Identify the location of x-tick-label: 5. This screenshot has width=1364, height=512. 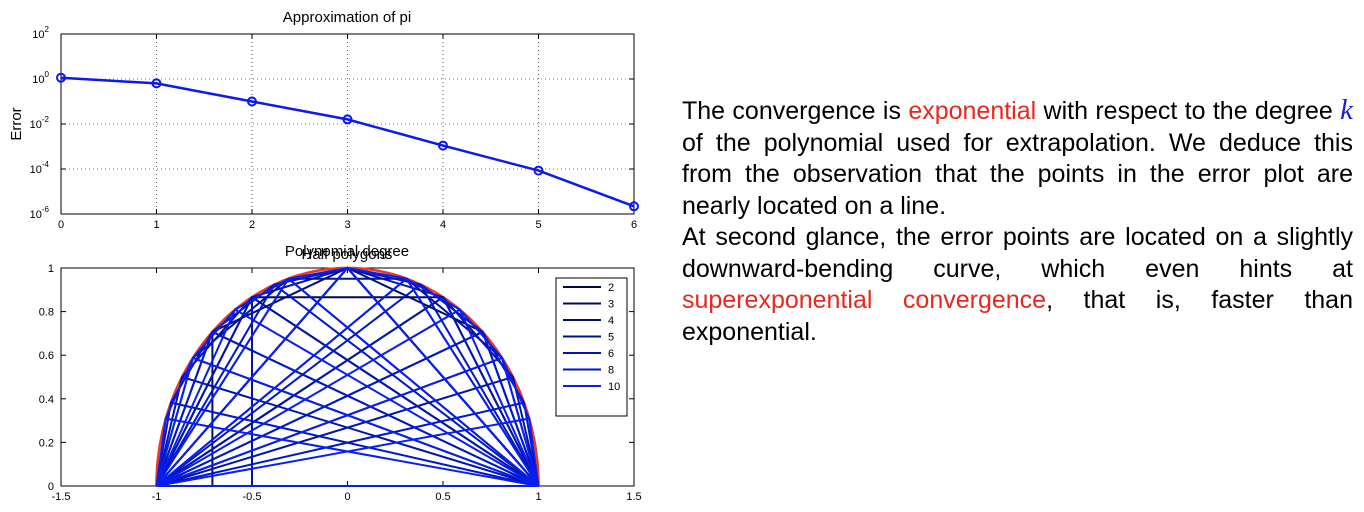
(538, 225).